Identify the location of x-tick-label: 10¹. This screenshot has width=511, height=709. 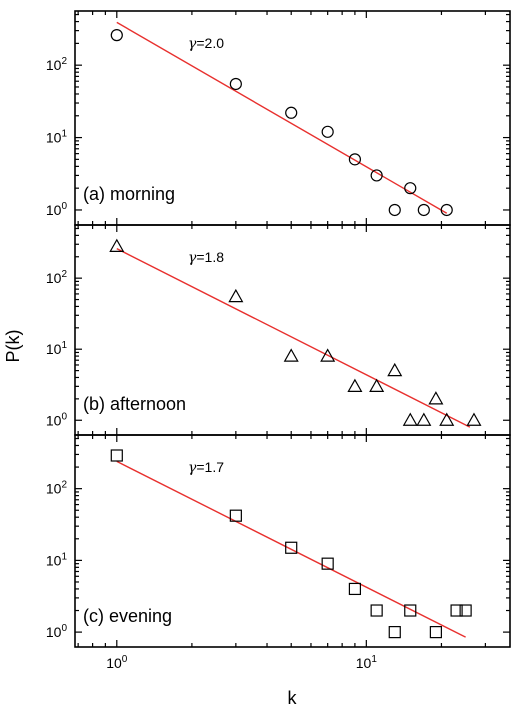
(367, 662).